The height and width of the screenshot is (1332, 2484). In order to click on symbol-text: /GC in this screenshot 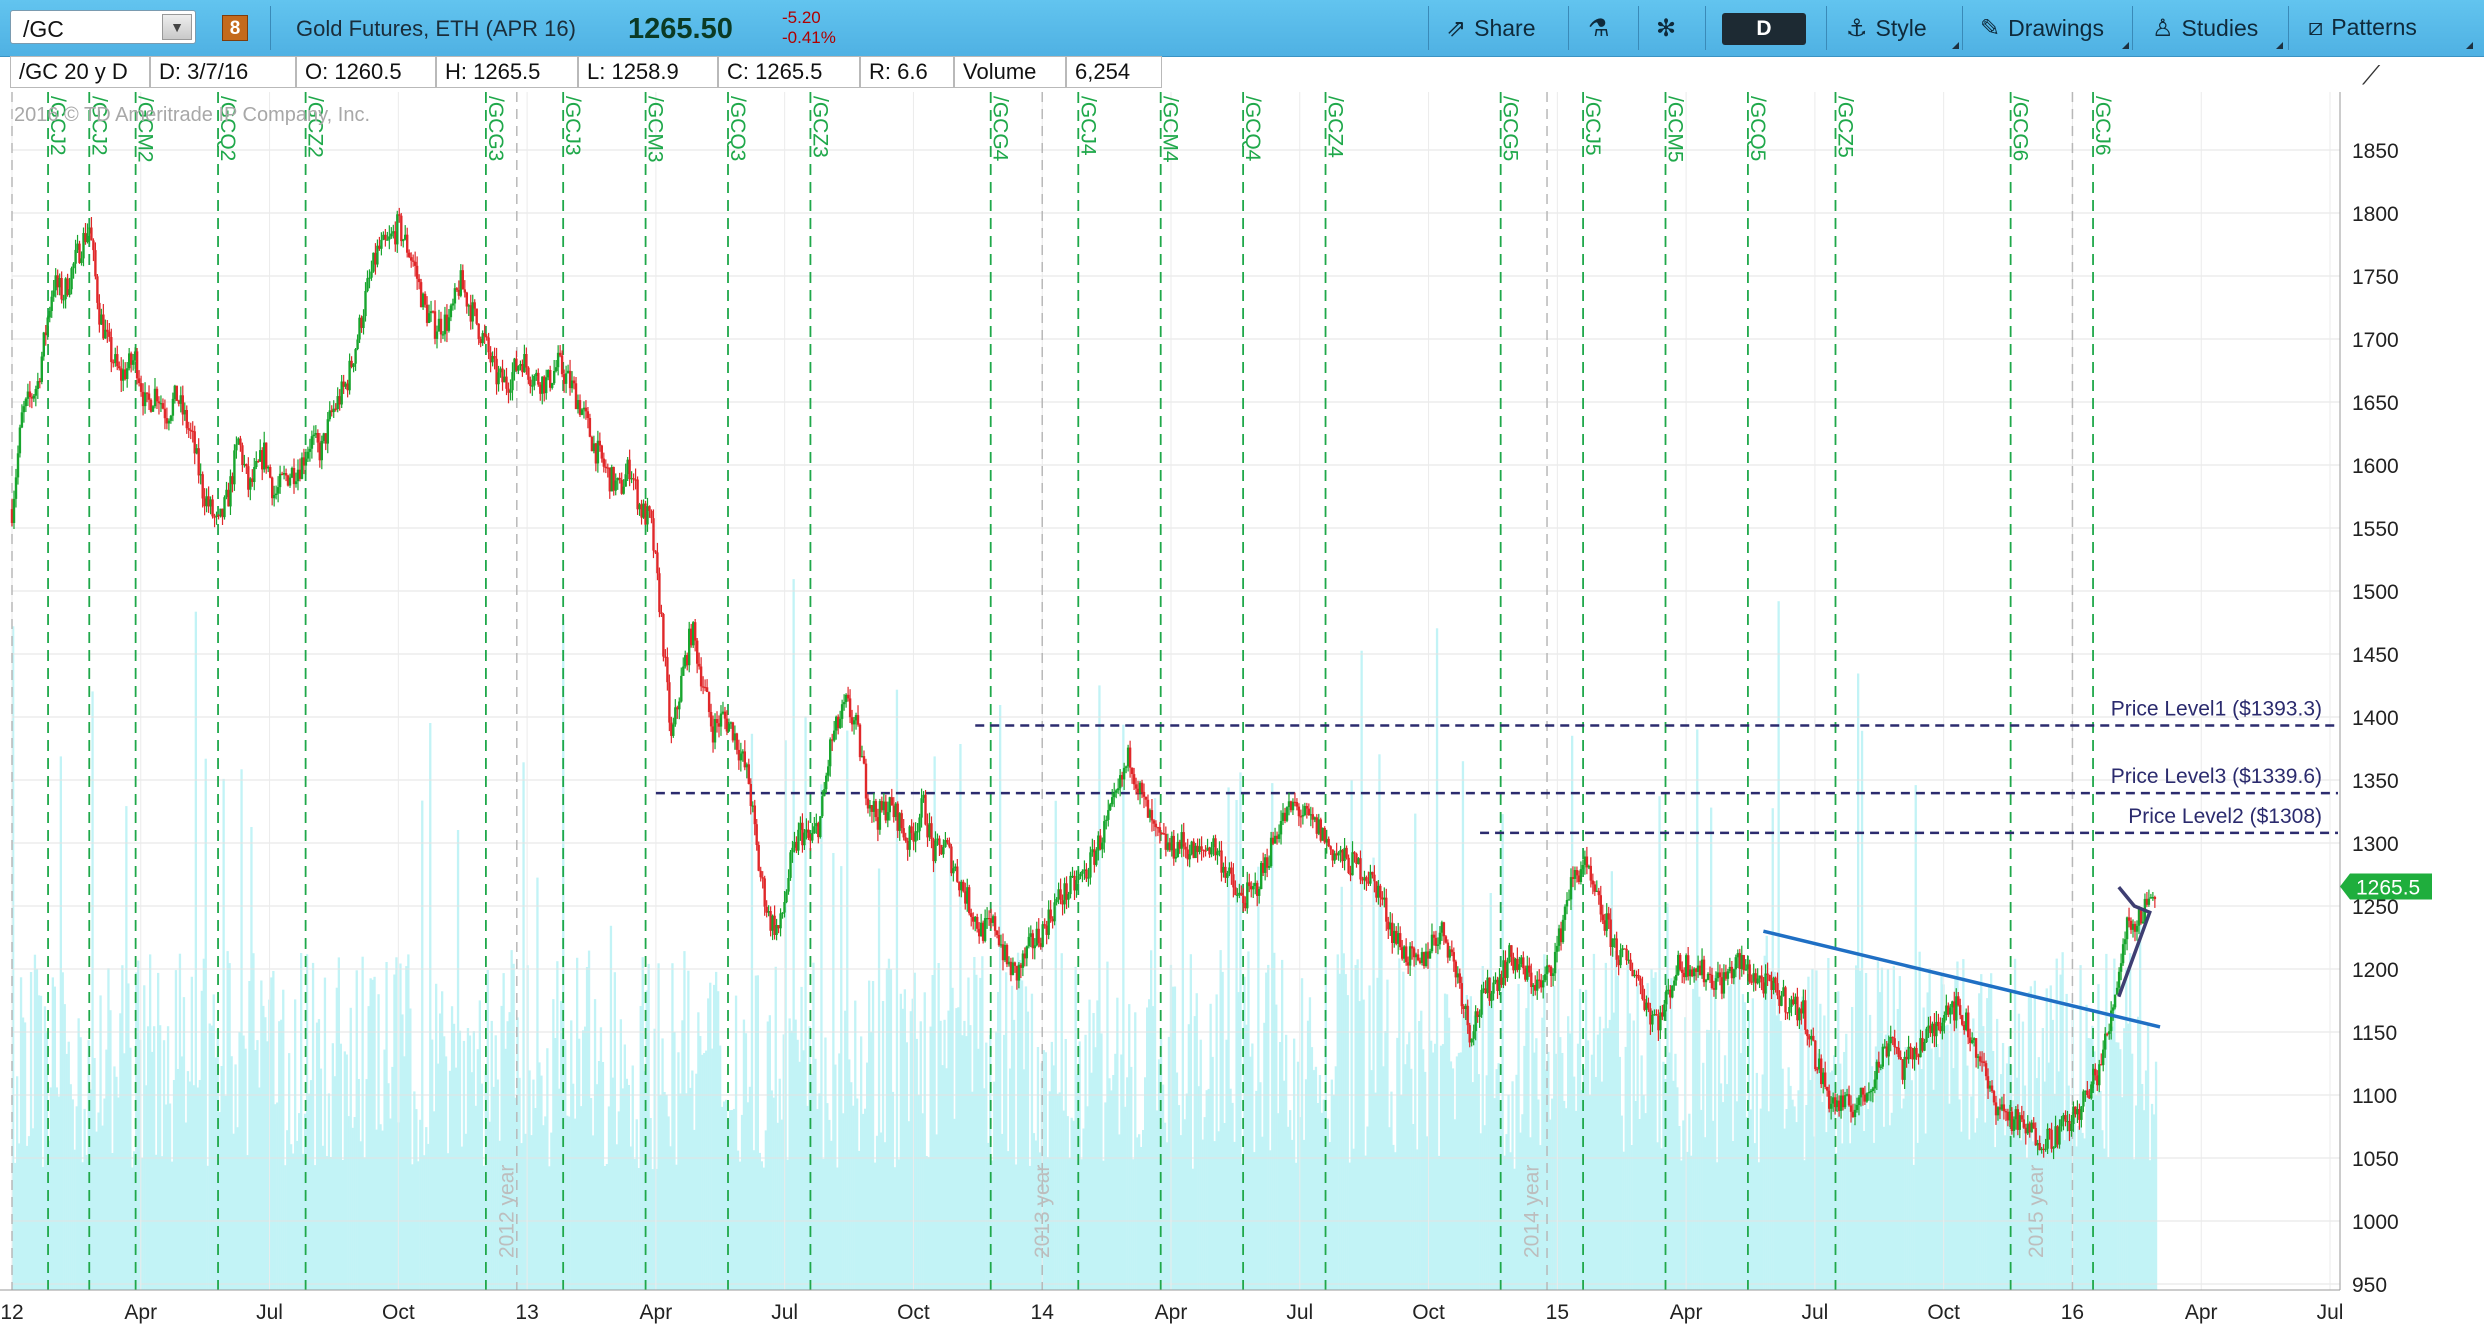, I will do `click(43, 29)`.